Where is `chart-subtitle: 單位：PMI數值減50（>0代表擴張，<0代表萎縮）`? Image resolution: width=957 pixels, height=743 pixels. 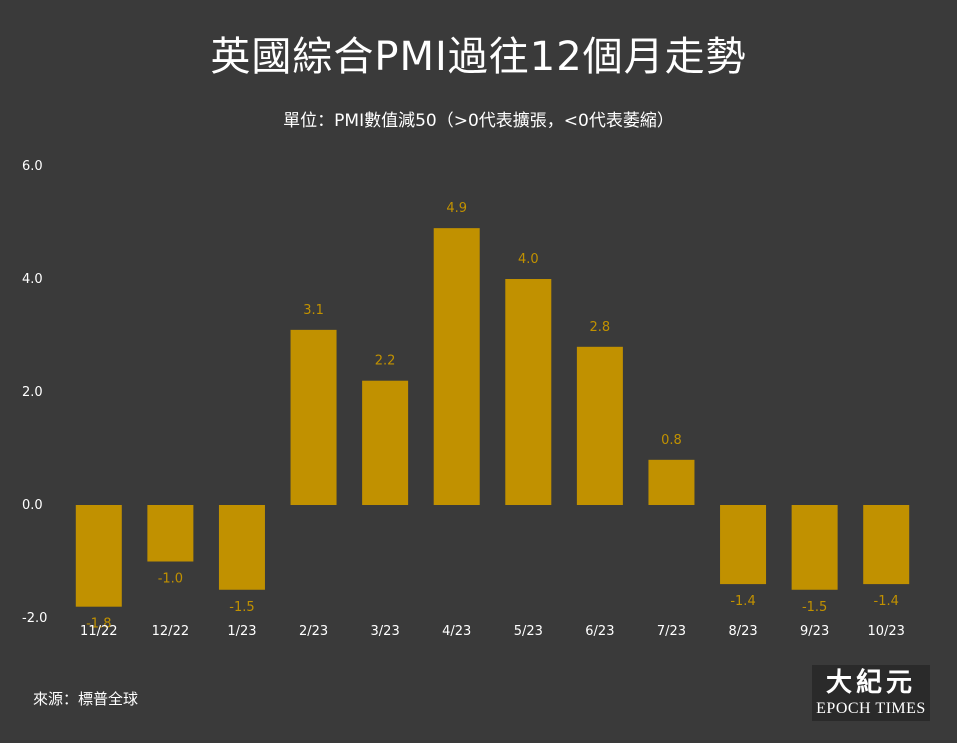
chart-subtitle: 單位：PMI數值減50（>0代表擴張，<0代表萎縮） is located at coordinates (478, 121).